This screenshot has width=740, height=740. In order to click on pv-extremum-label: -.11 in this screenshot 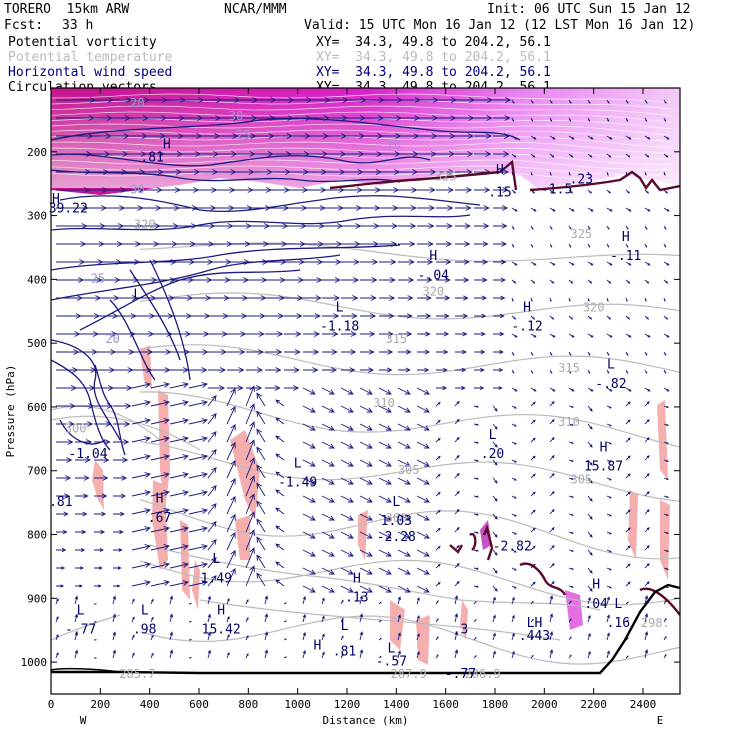, I will do `click(625, 256)`.